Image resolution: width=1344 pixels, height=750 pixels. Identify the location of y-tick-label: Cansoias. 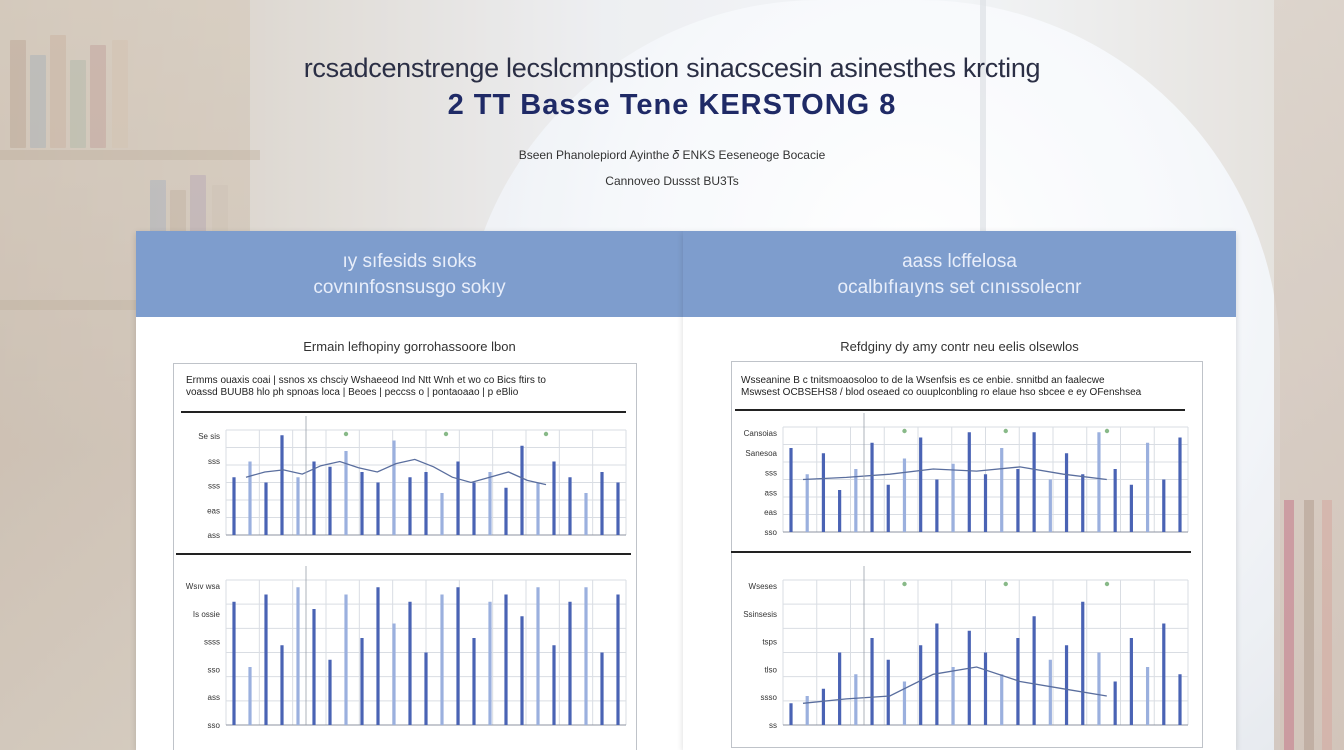
(760, 433).